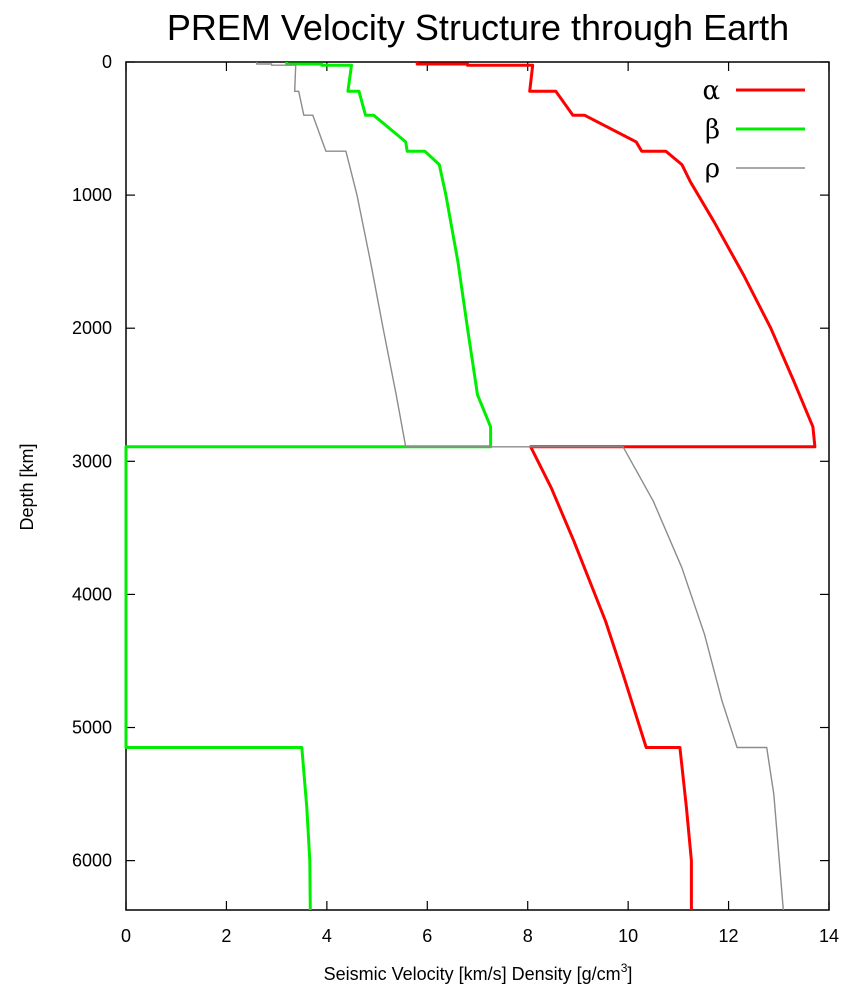  What do you see at coordinates (92, 461) in the screenshot?
I see `y-tick-label: 3000` at bounding box center [92, 461].